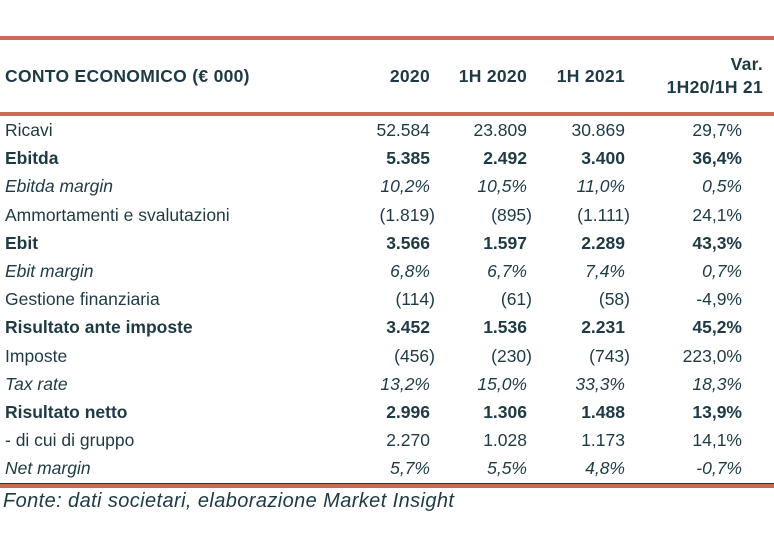  I want to click on row-label: Ebit margin, so click(49, 271).